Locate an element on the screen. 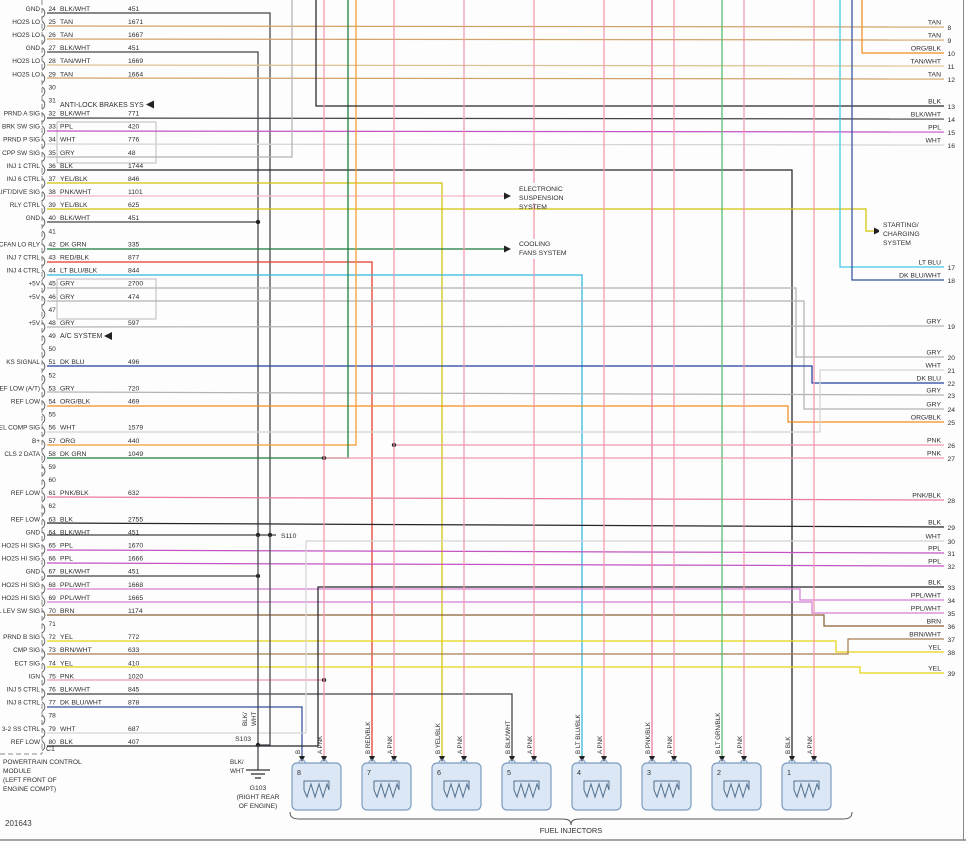 Image resolution: width=966 pixels, height=844 pixels. pin-number: 54 is located at coordinates (53, 402).